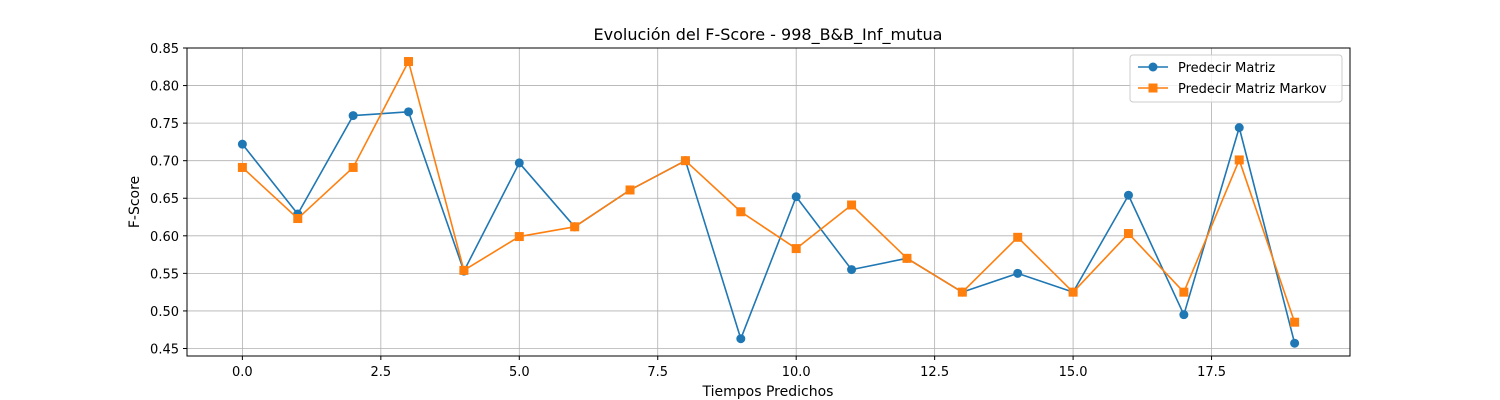  I want to click on y-tick-label: 0.50, so click(164, 312).